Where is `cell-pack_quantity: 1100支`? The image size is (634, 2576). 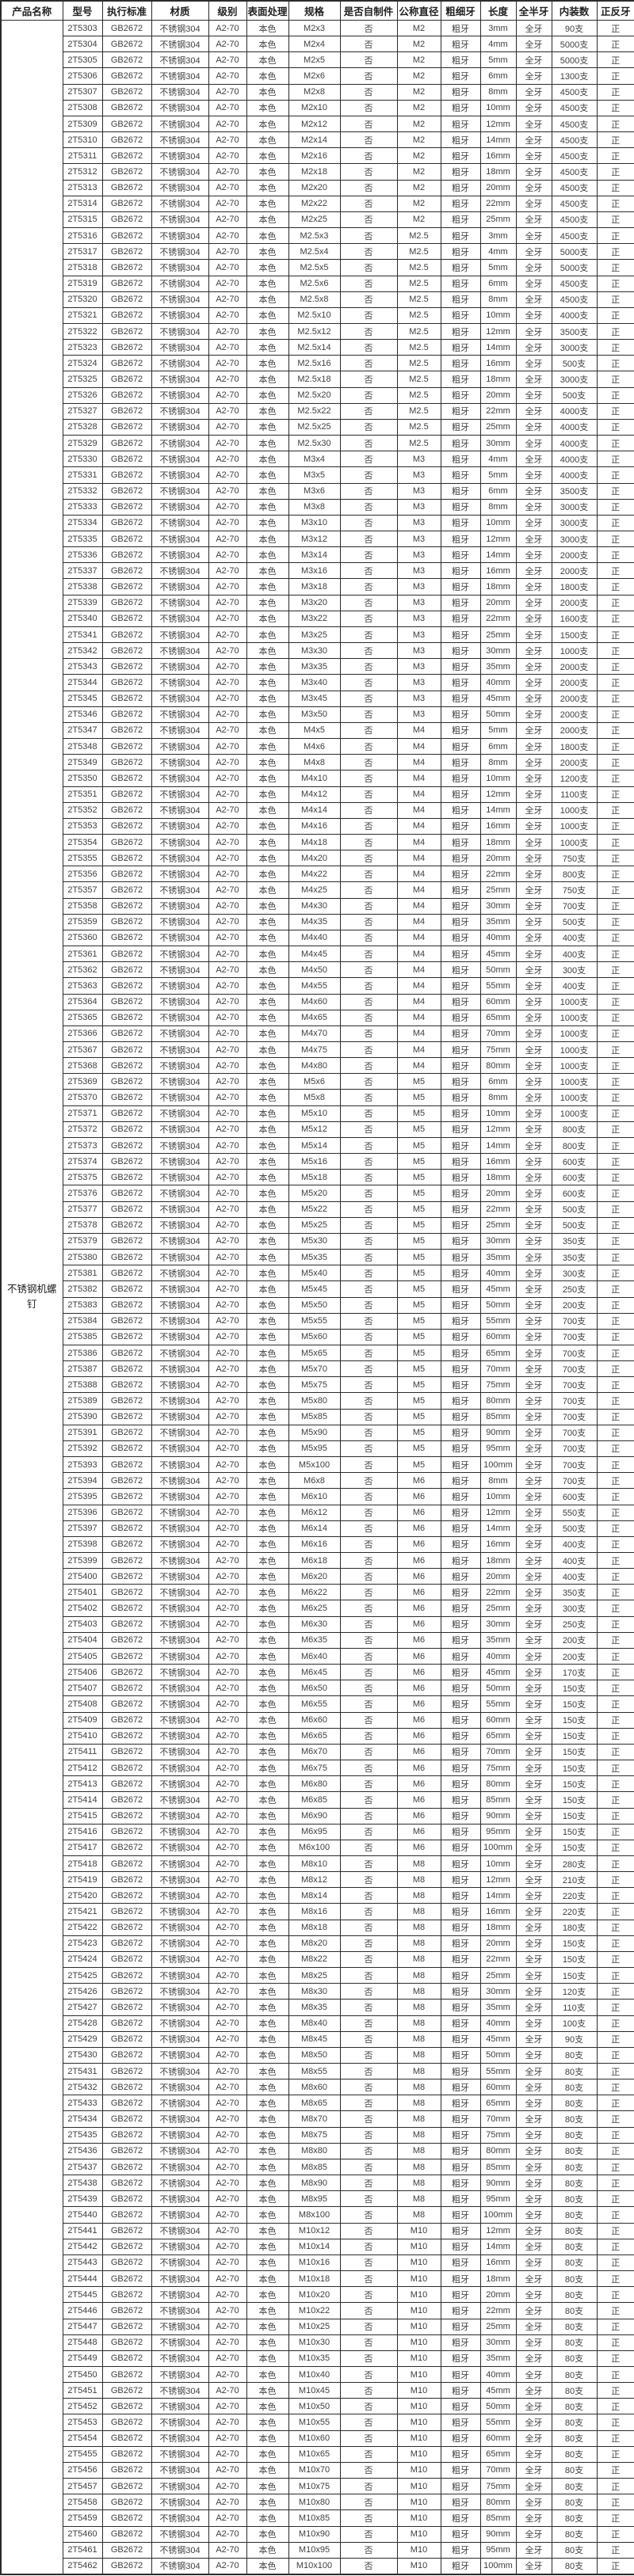 cell-pack_quantity: 1100支 is located at coordinates (574, 794).